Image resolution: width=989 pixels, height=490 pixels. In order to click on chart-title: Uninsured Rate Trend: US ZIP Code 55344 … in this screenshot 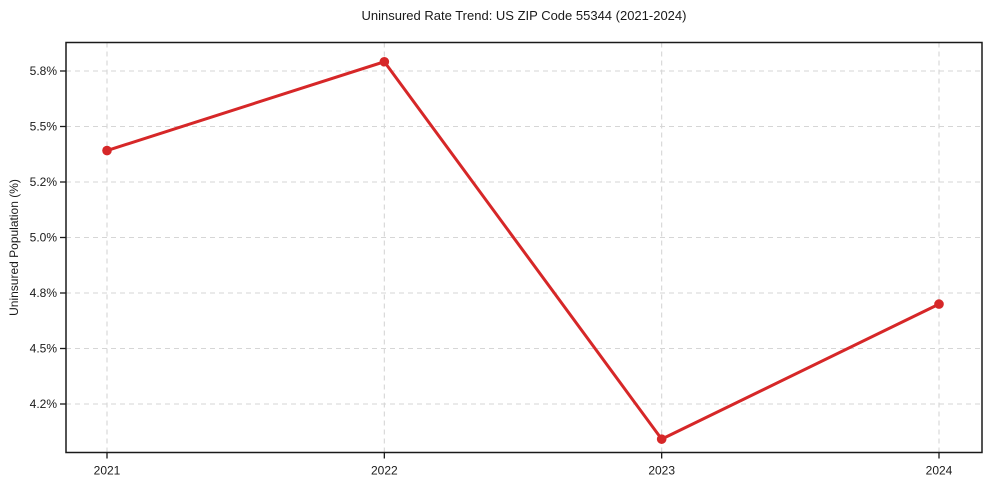, I will do `click(524, 15)`.